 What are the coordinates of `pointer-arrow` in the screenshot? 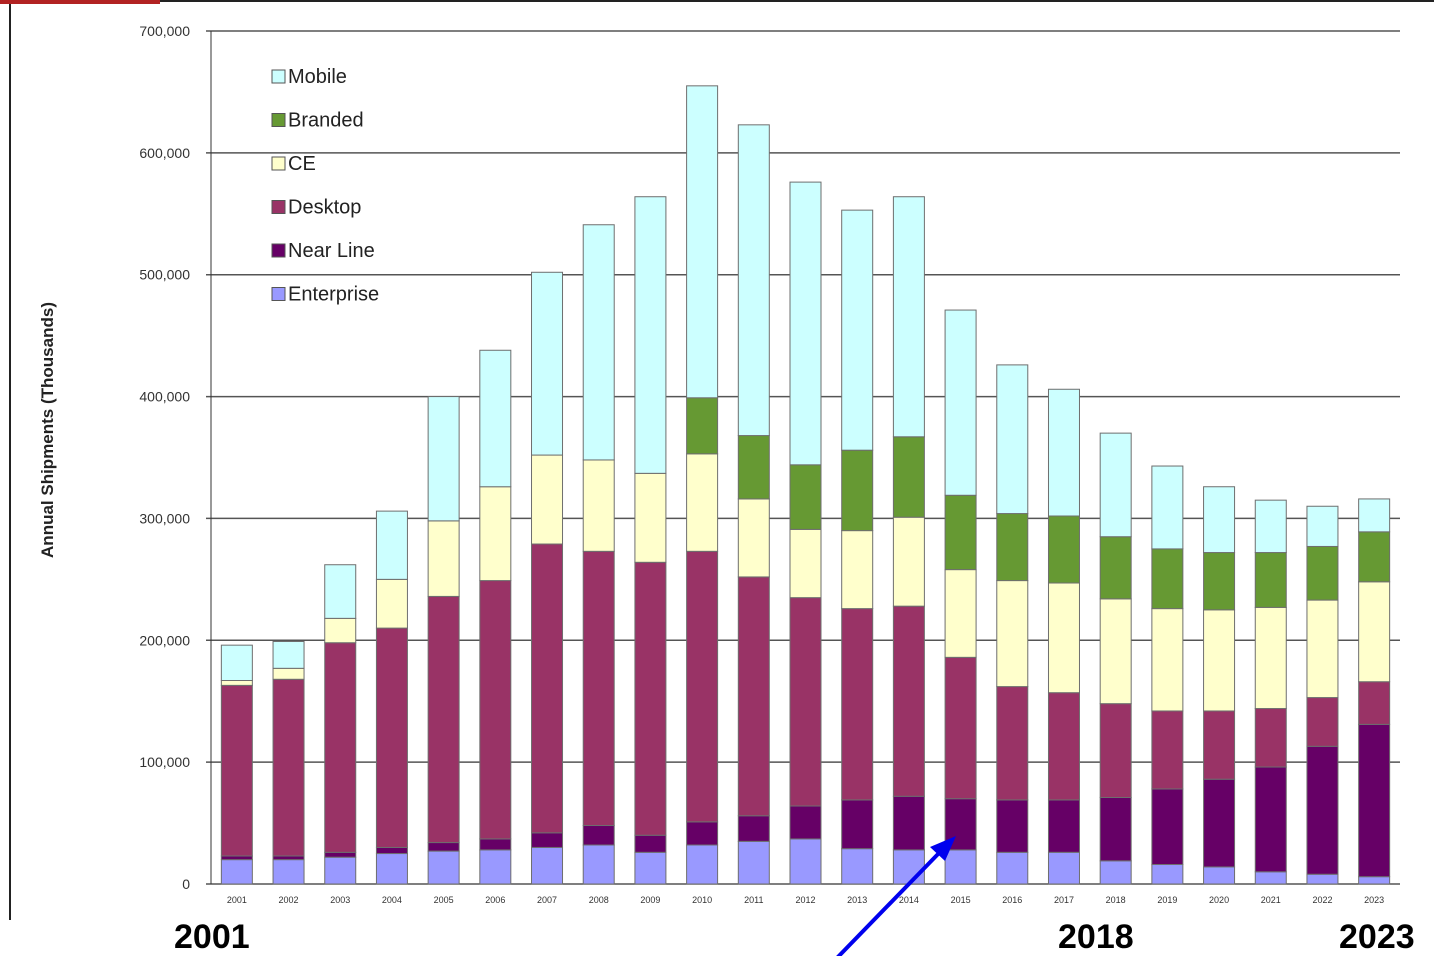 It's located at (896, 896).